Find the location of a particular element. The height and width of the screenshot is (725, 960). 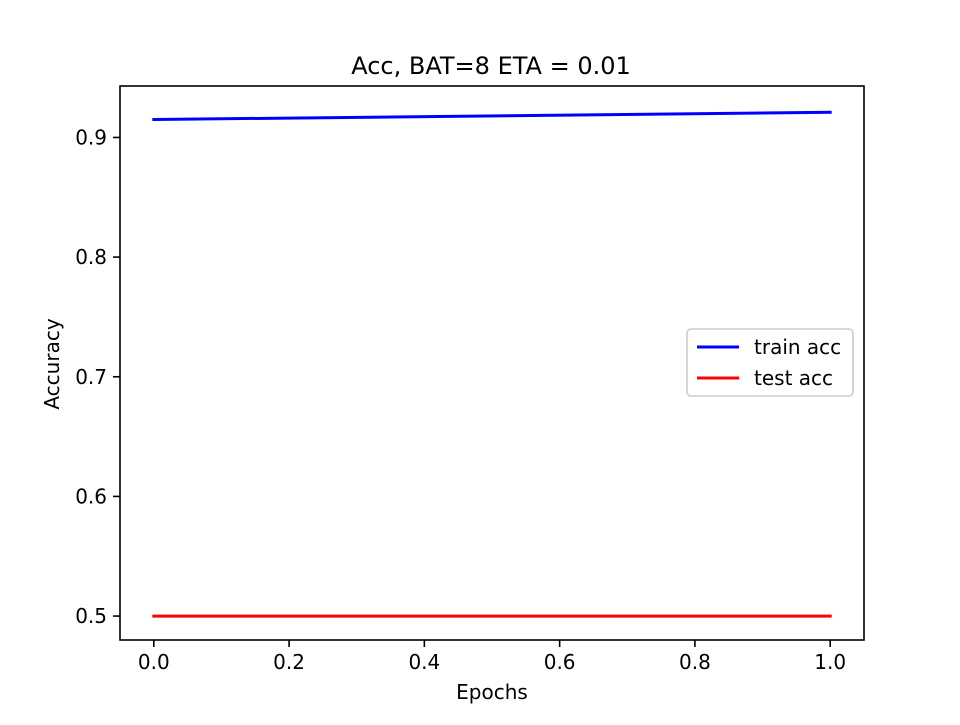

x-tick-label: 0.0 is located at coordinates (154, 662).